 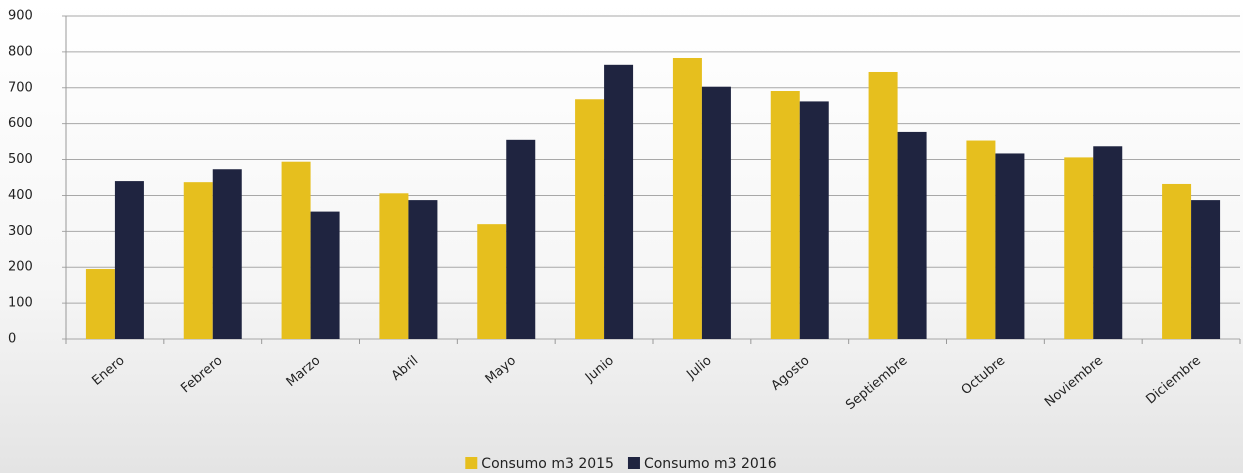 What do you see at coordinates (20, 123) in the screenshot?
I see `y-tick-label: 600` at bounding box center [20, 123].